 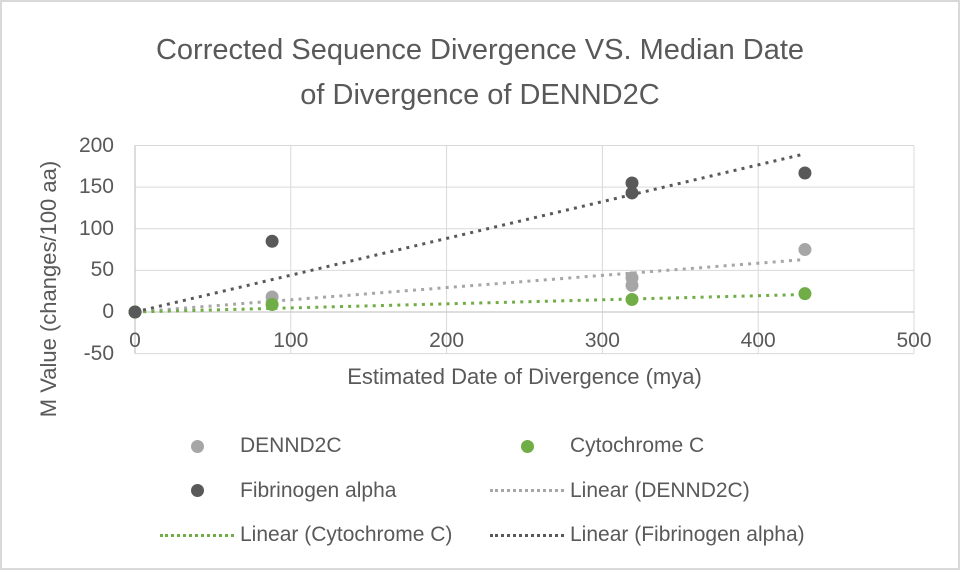 I want to click on legend-label: Linear (DENND2C), so click(x=660, y=490).